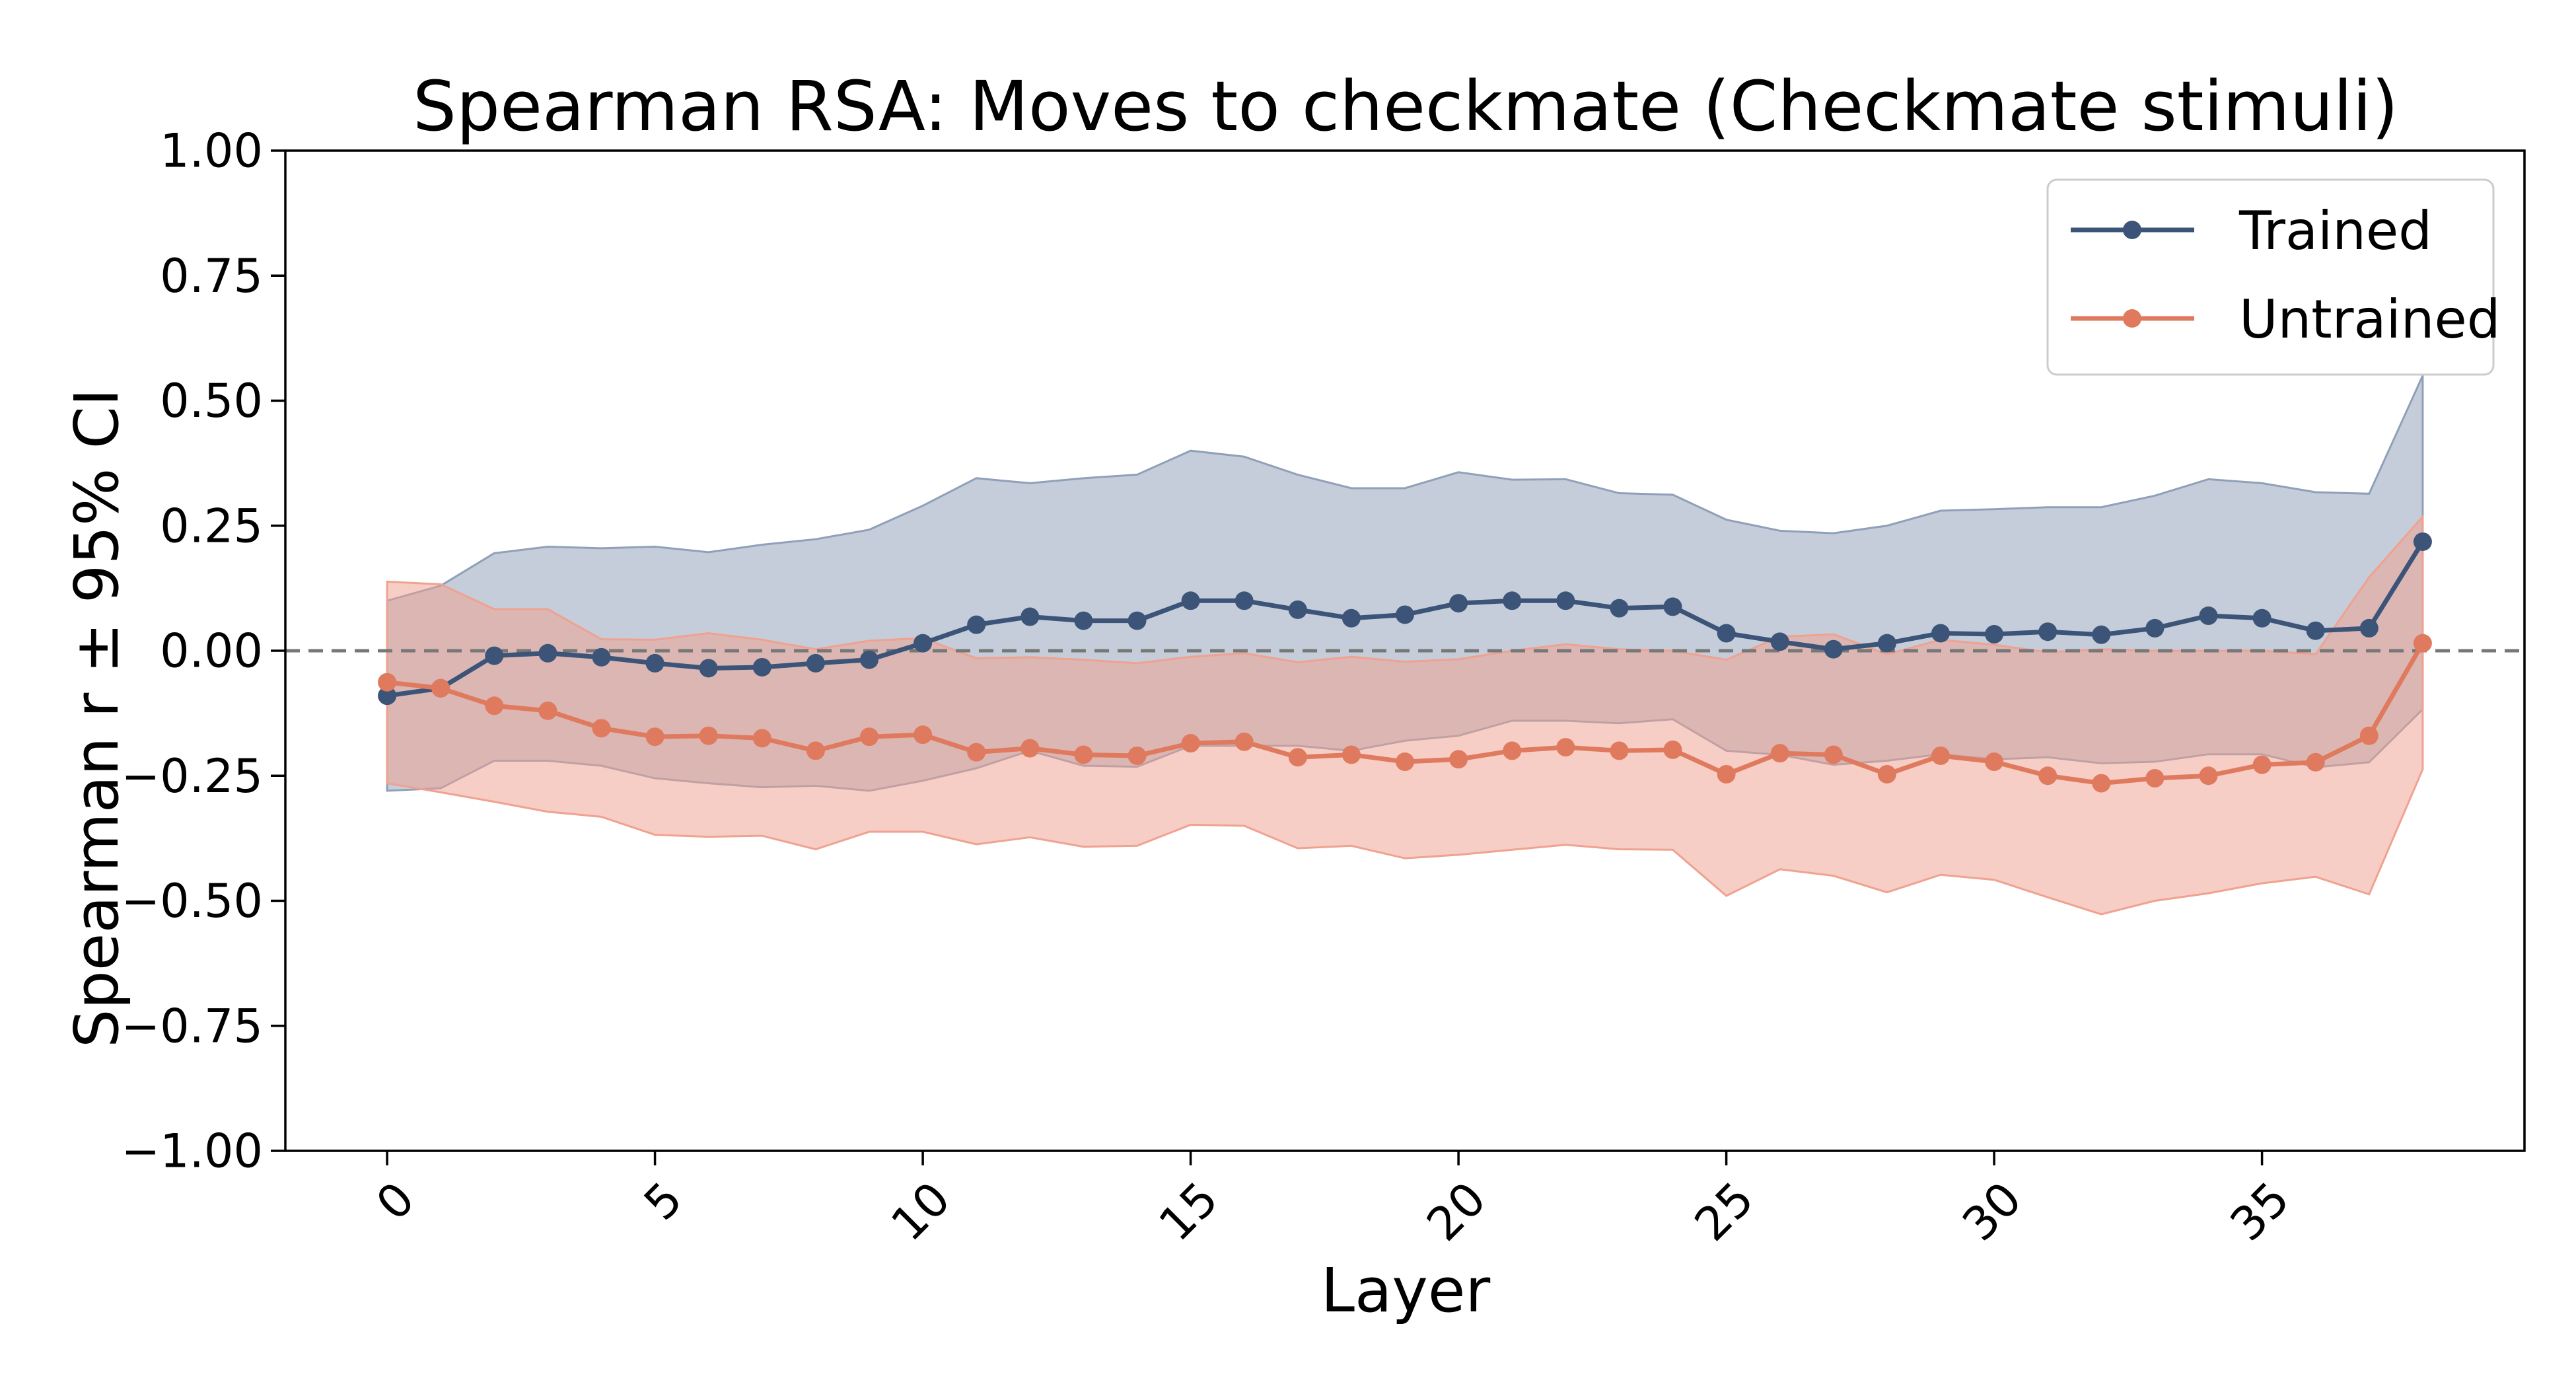 The height and width of the screenshot is (1390, 2576). What do you see at coordinates (192, 1151) in the screenshot?
I see `y-tick-label: −1.00` at bounding box center [192, 1151].